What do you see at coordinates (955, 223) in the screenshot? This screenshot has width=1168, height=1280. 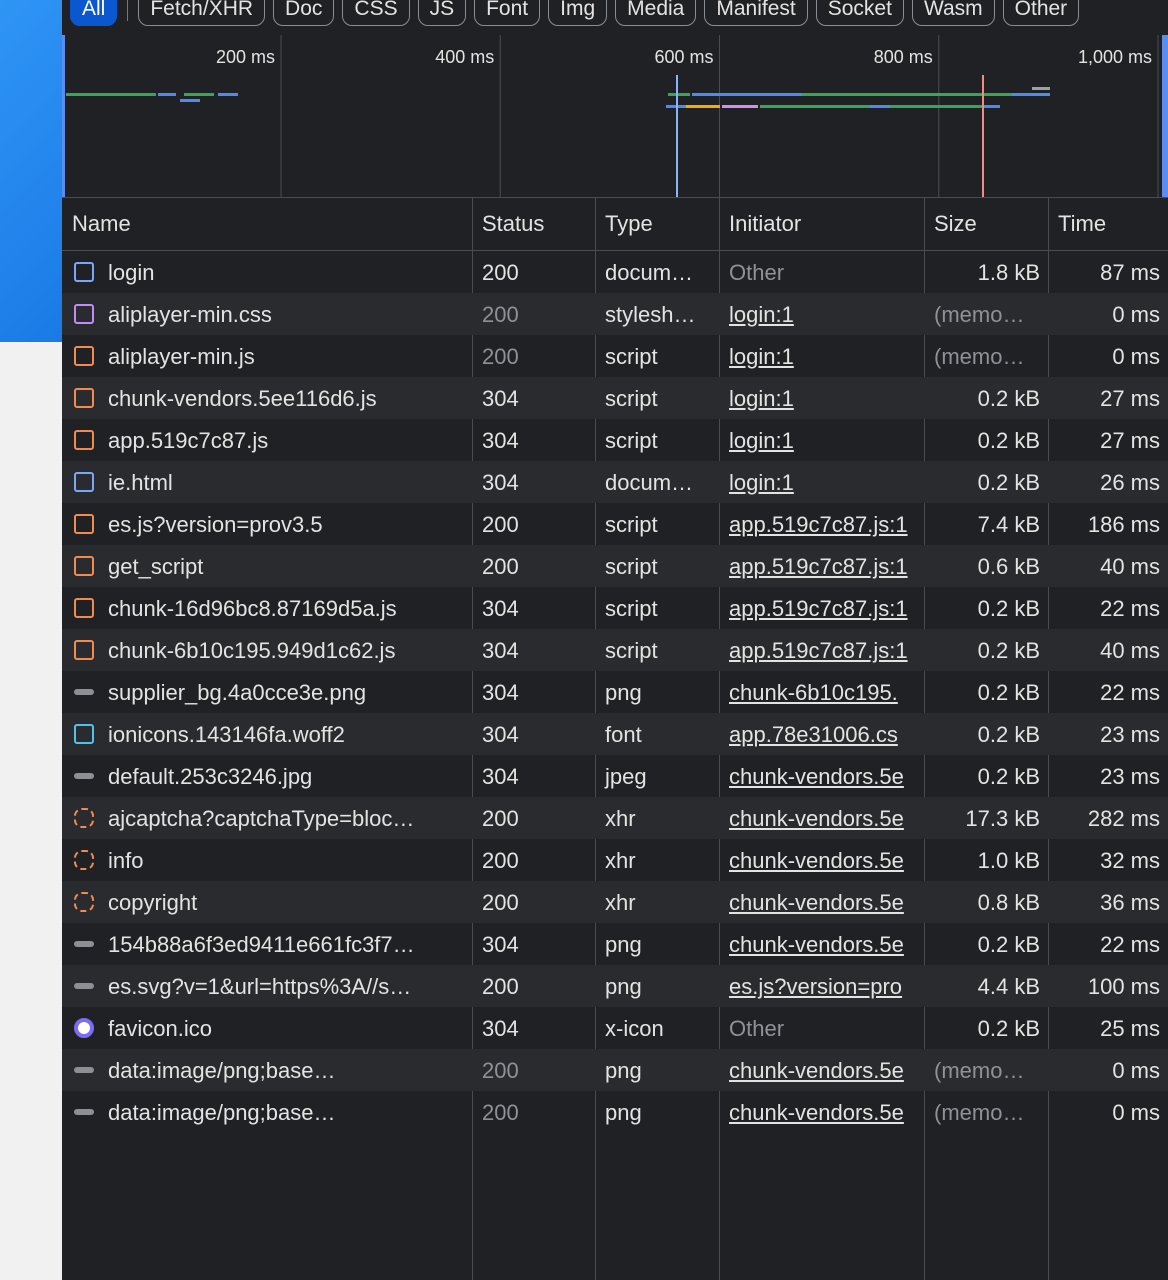 I see `column-header: Size` at bounding box center [955, 223].